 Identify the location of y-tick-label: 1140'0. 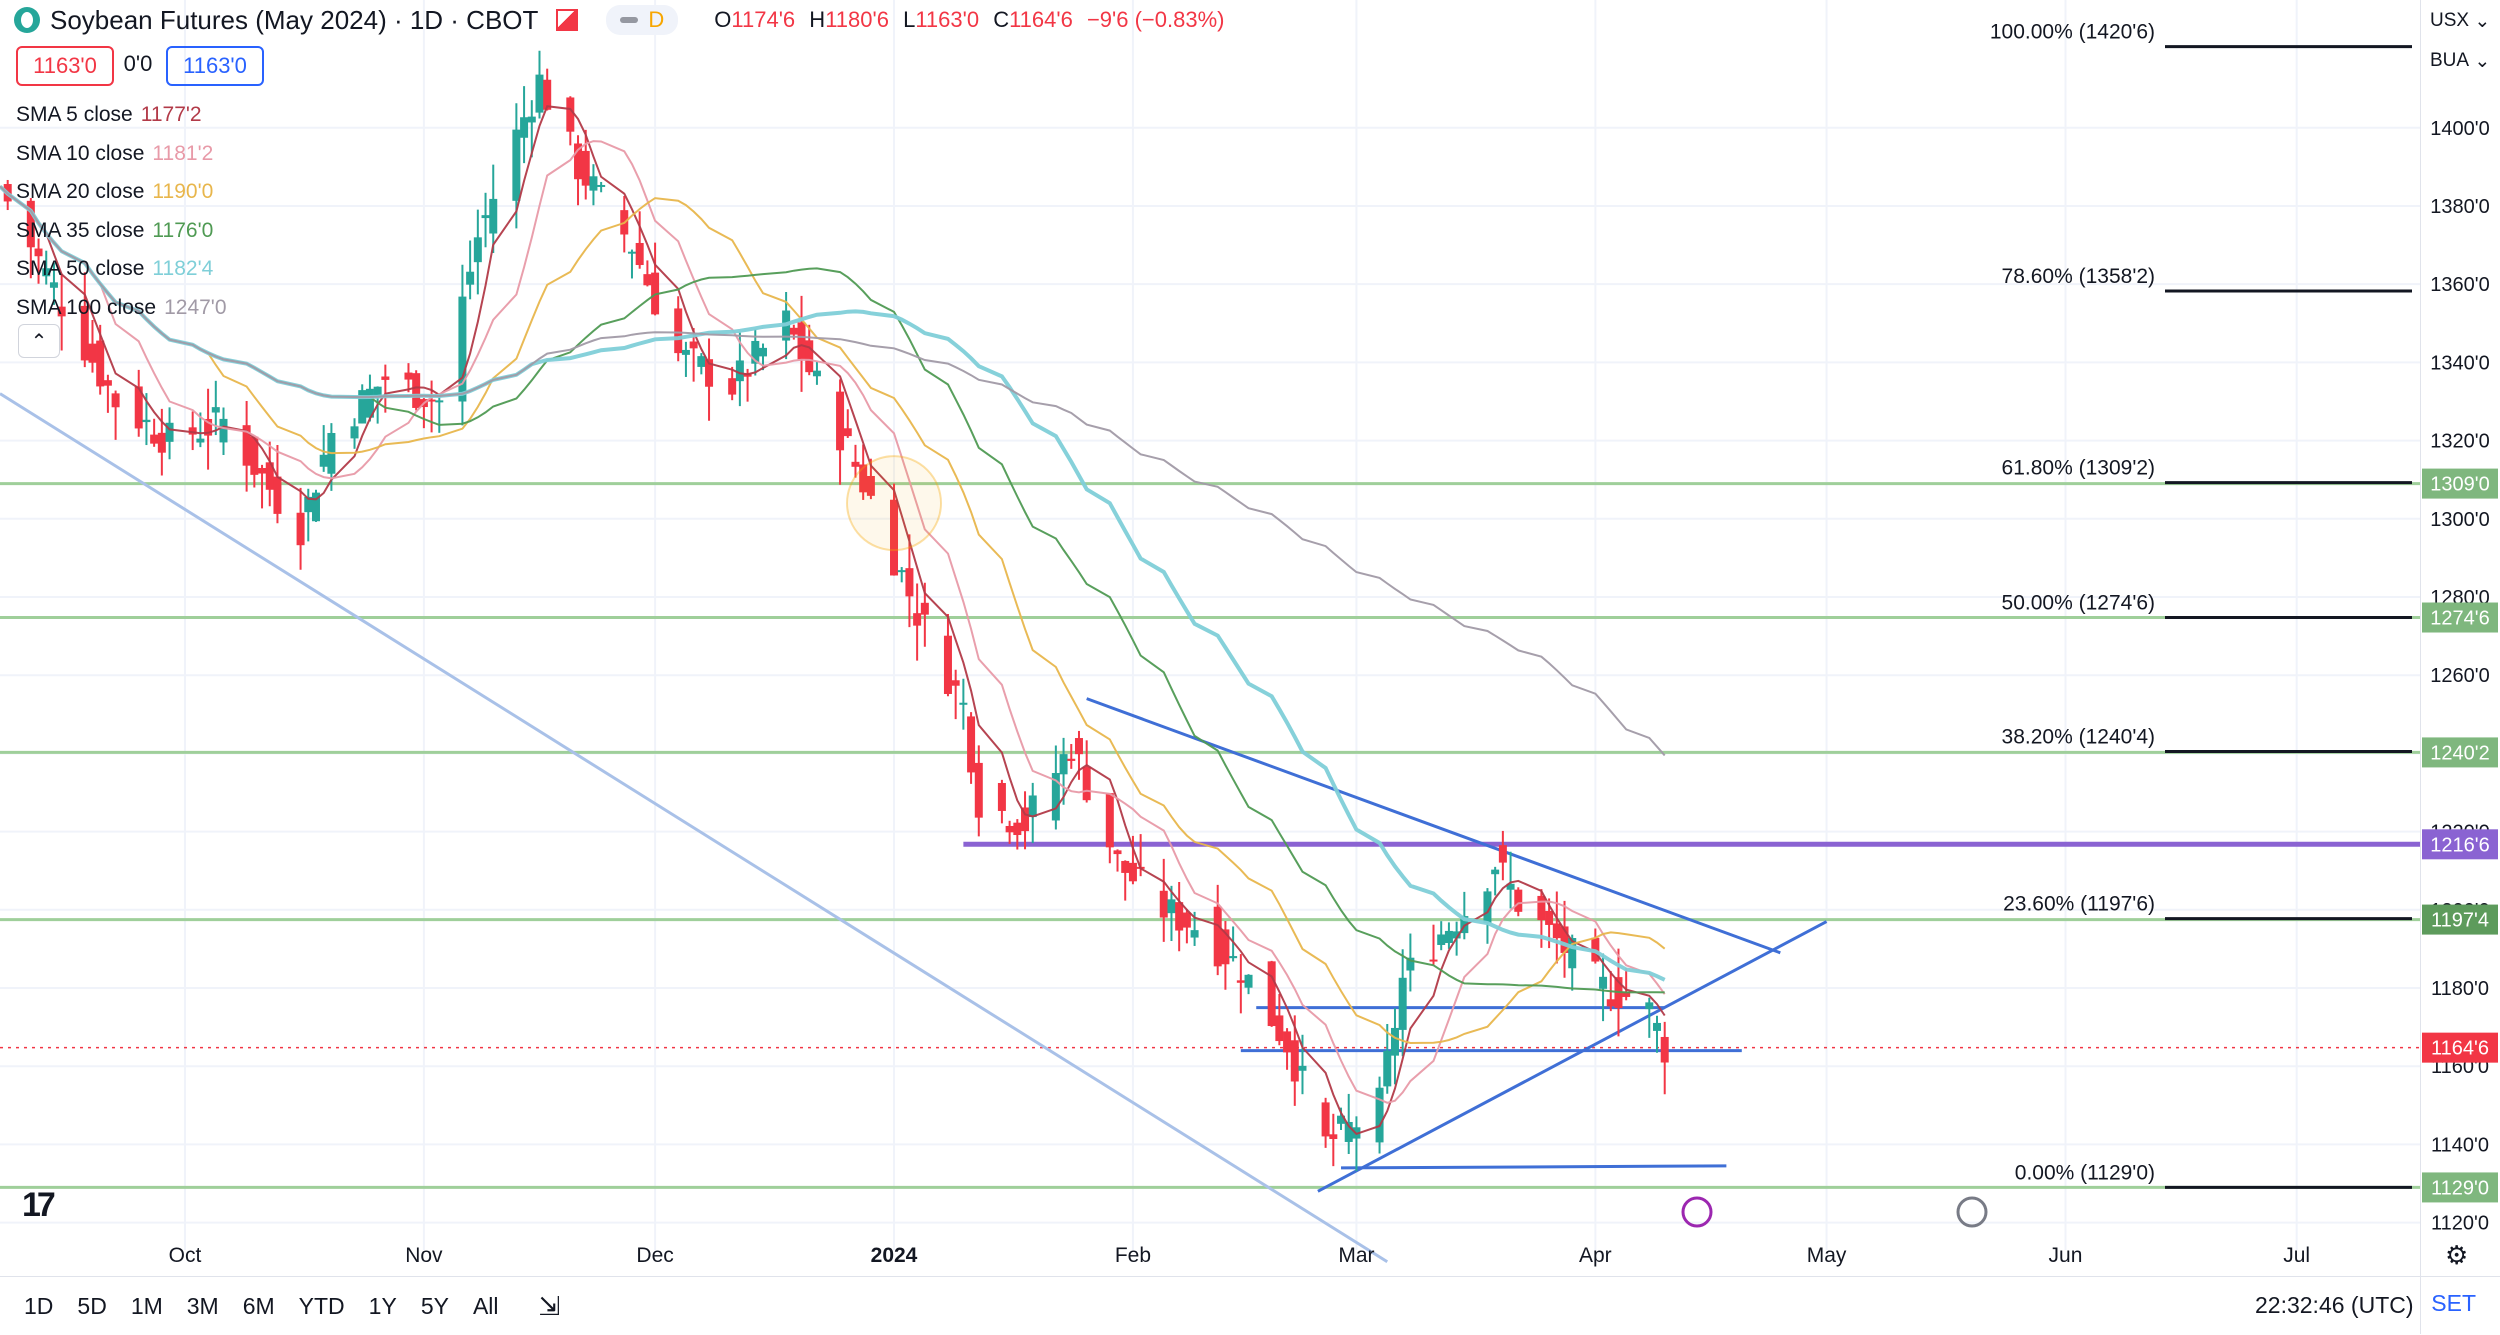
(2460, 1145).